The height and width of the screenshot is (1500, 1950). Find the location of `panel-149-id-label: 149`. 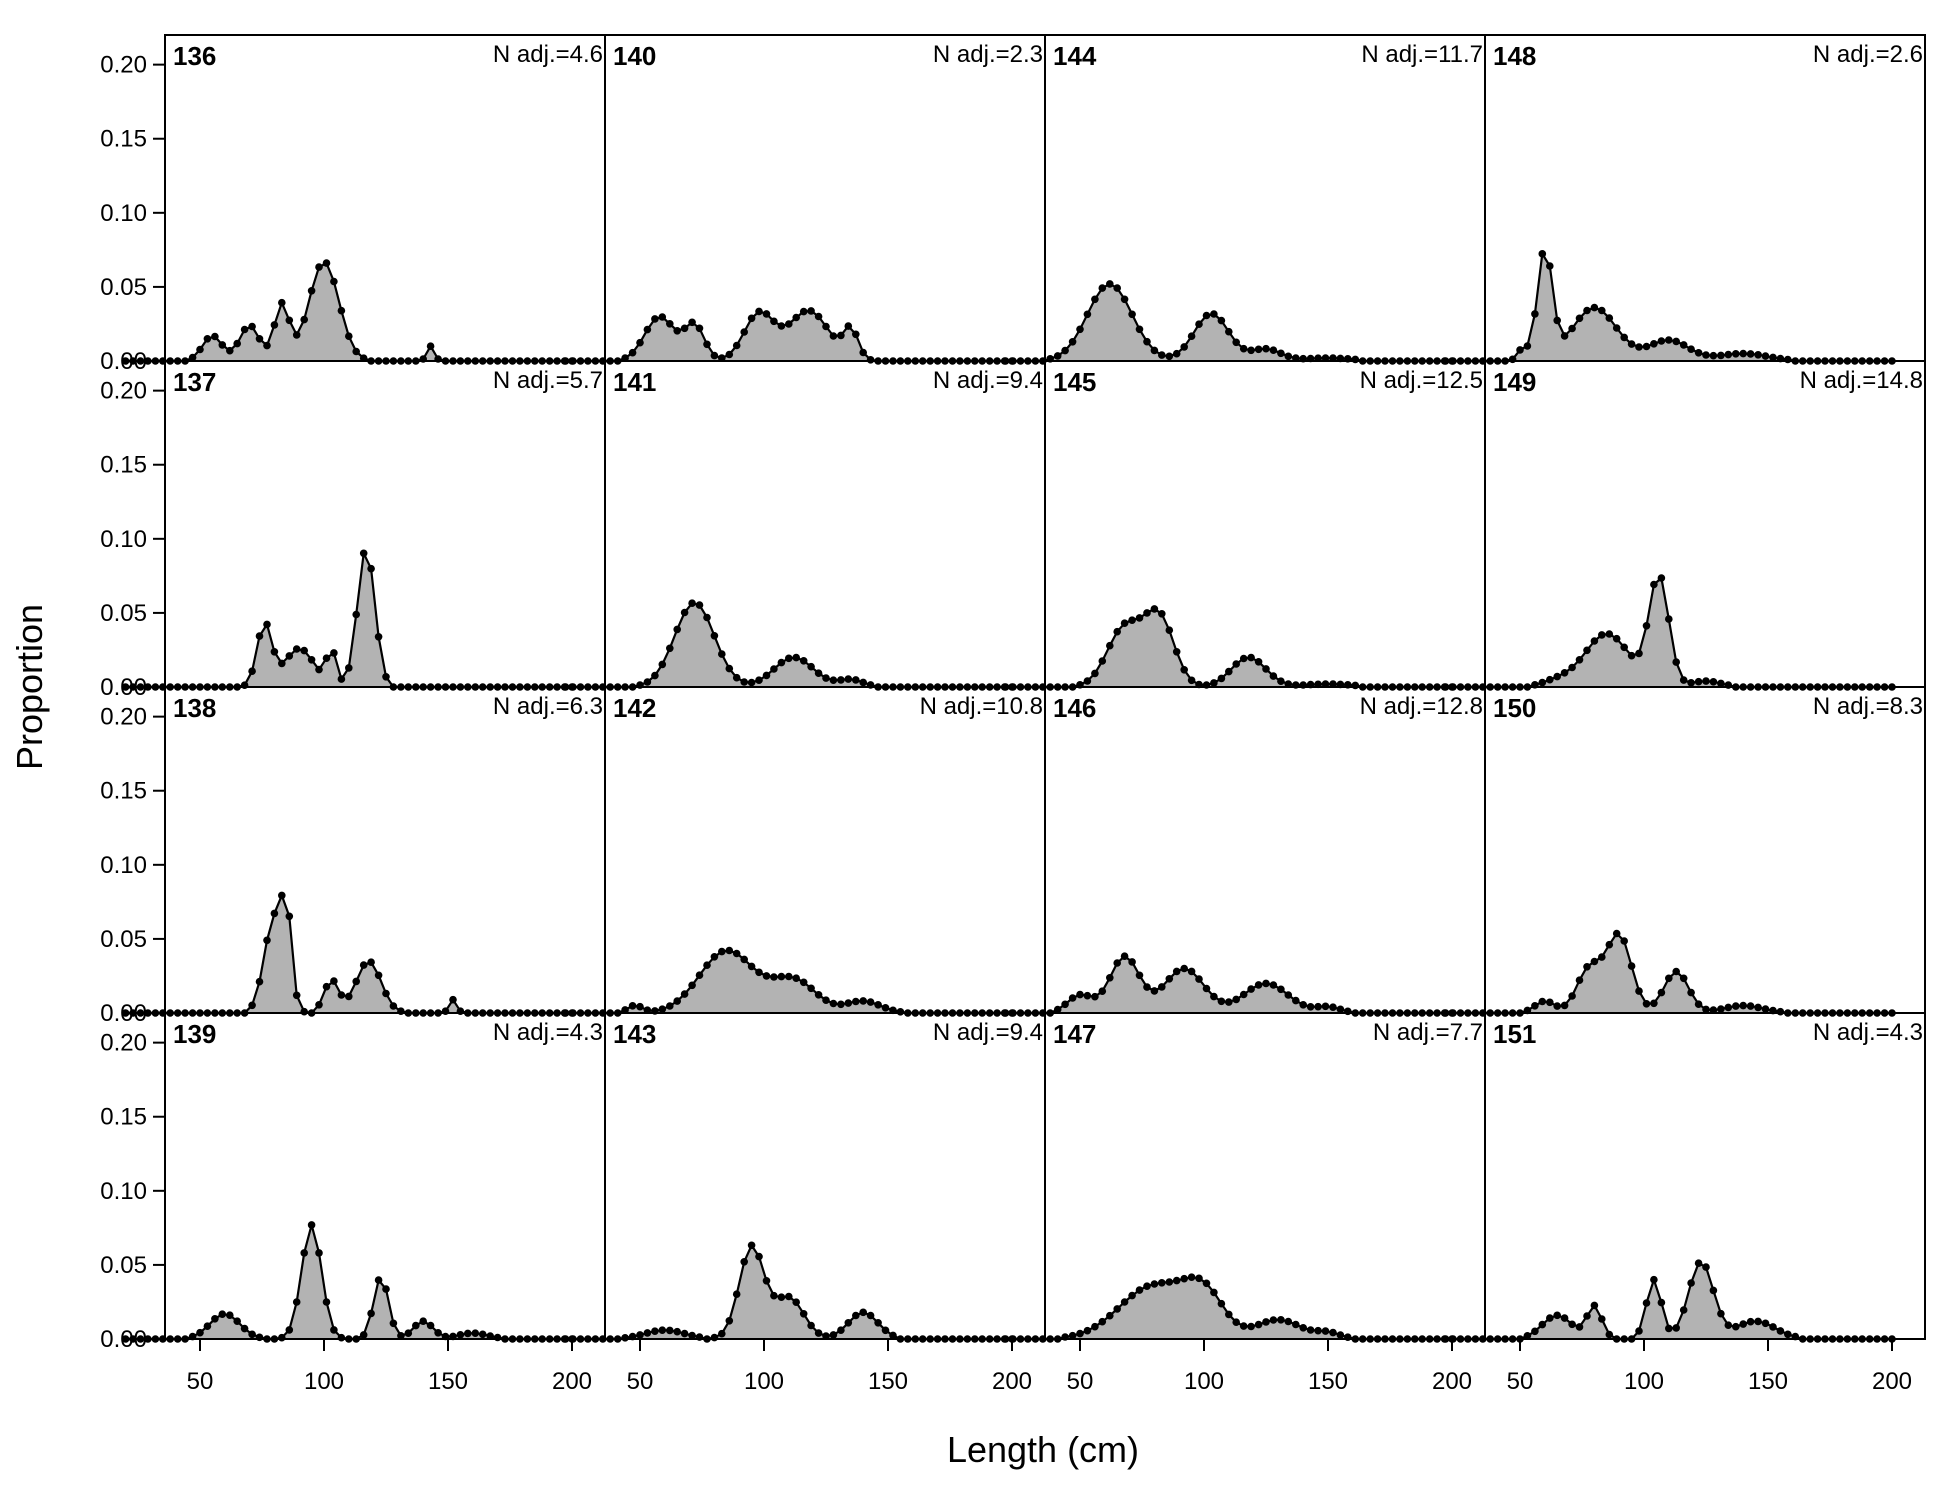

panel-149-id-label: 149 is located at coordinates (1514, 382).